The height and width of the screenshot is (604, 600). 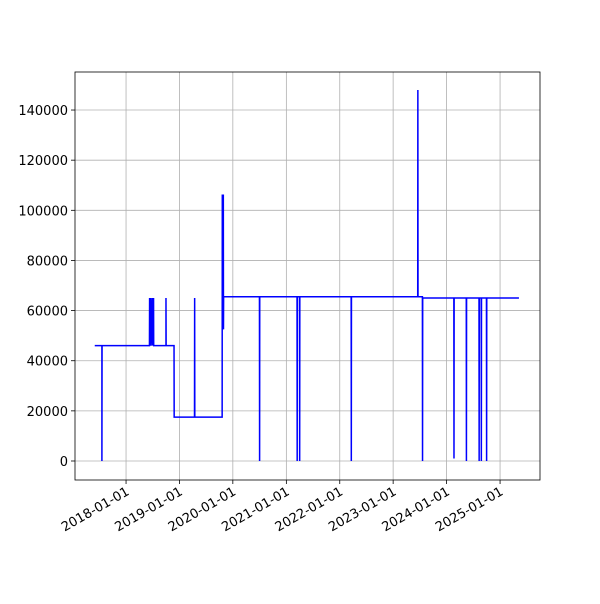 I want to click on y-tick-label: 20000, so click(x=47, y=412).